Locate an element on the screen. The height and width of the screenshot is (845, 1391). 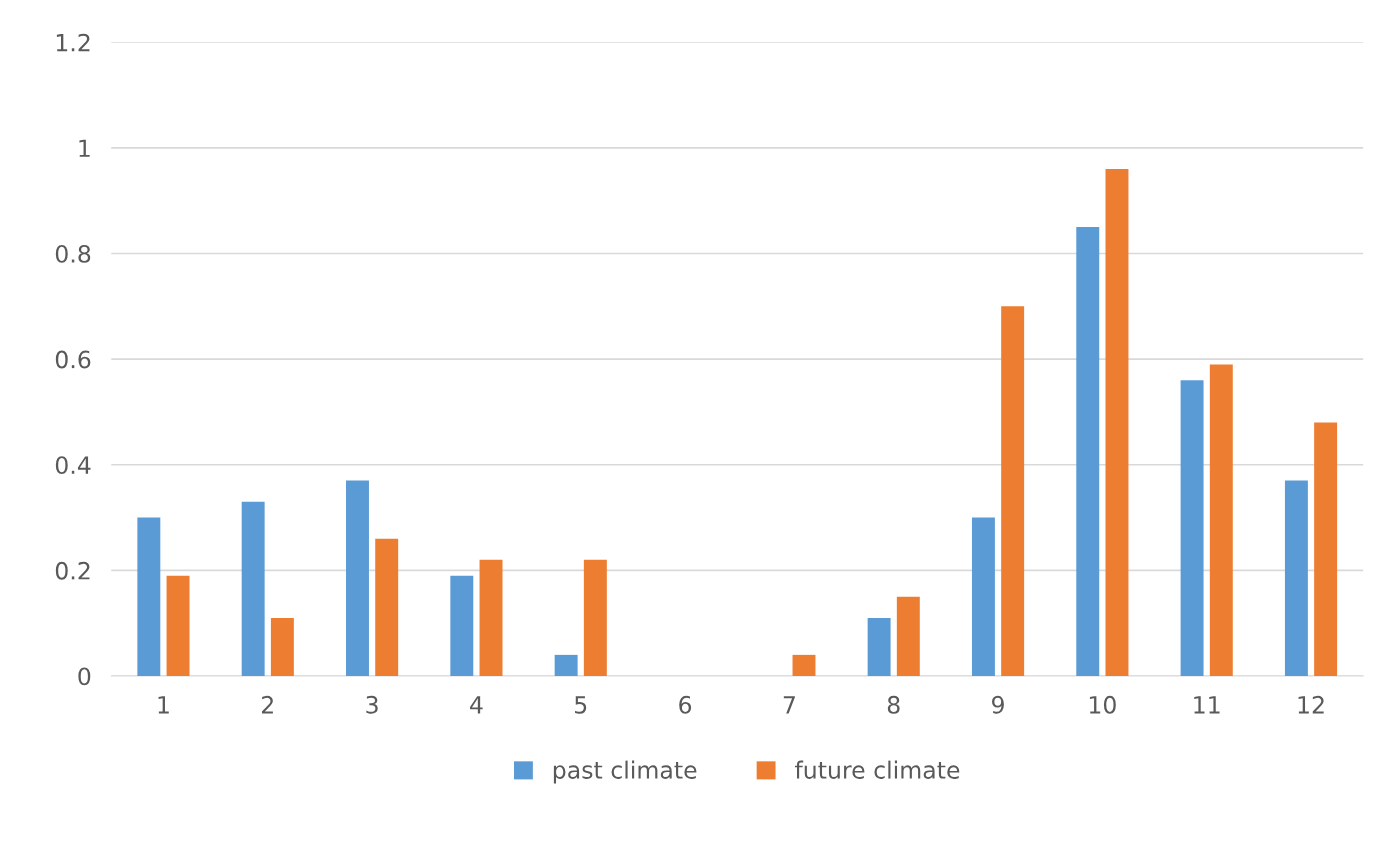
y-tick-label: 0.4 is located at coordinates (73, 465).